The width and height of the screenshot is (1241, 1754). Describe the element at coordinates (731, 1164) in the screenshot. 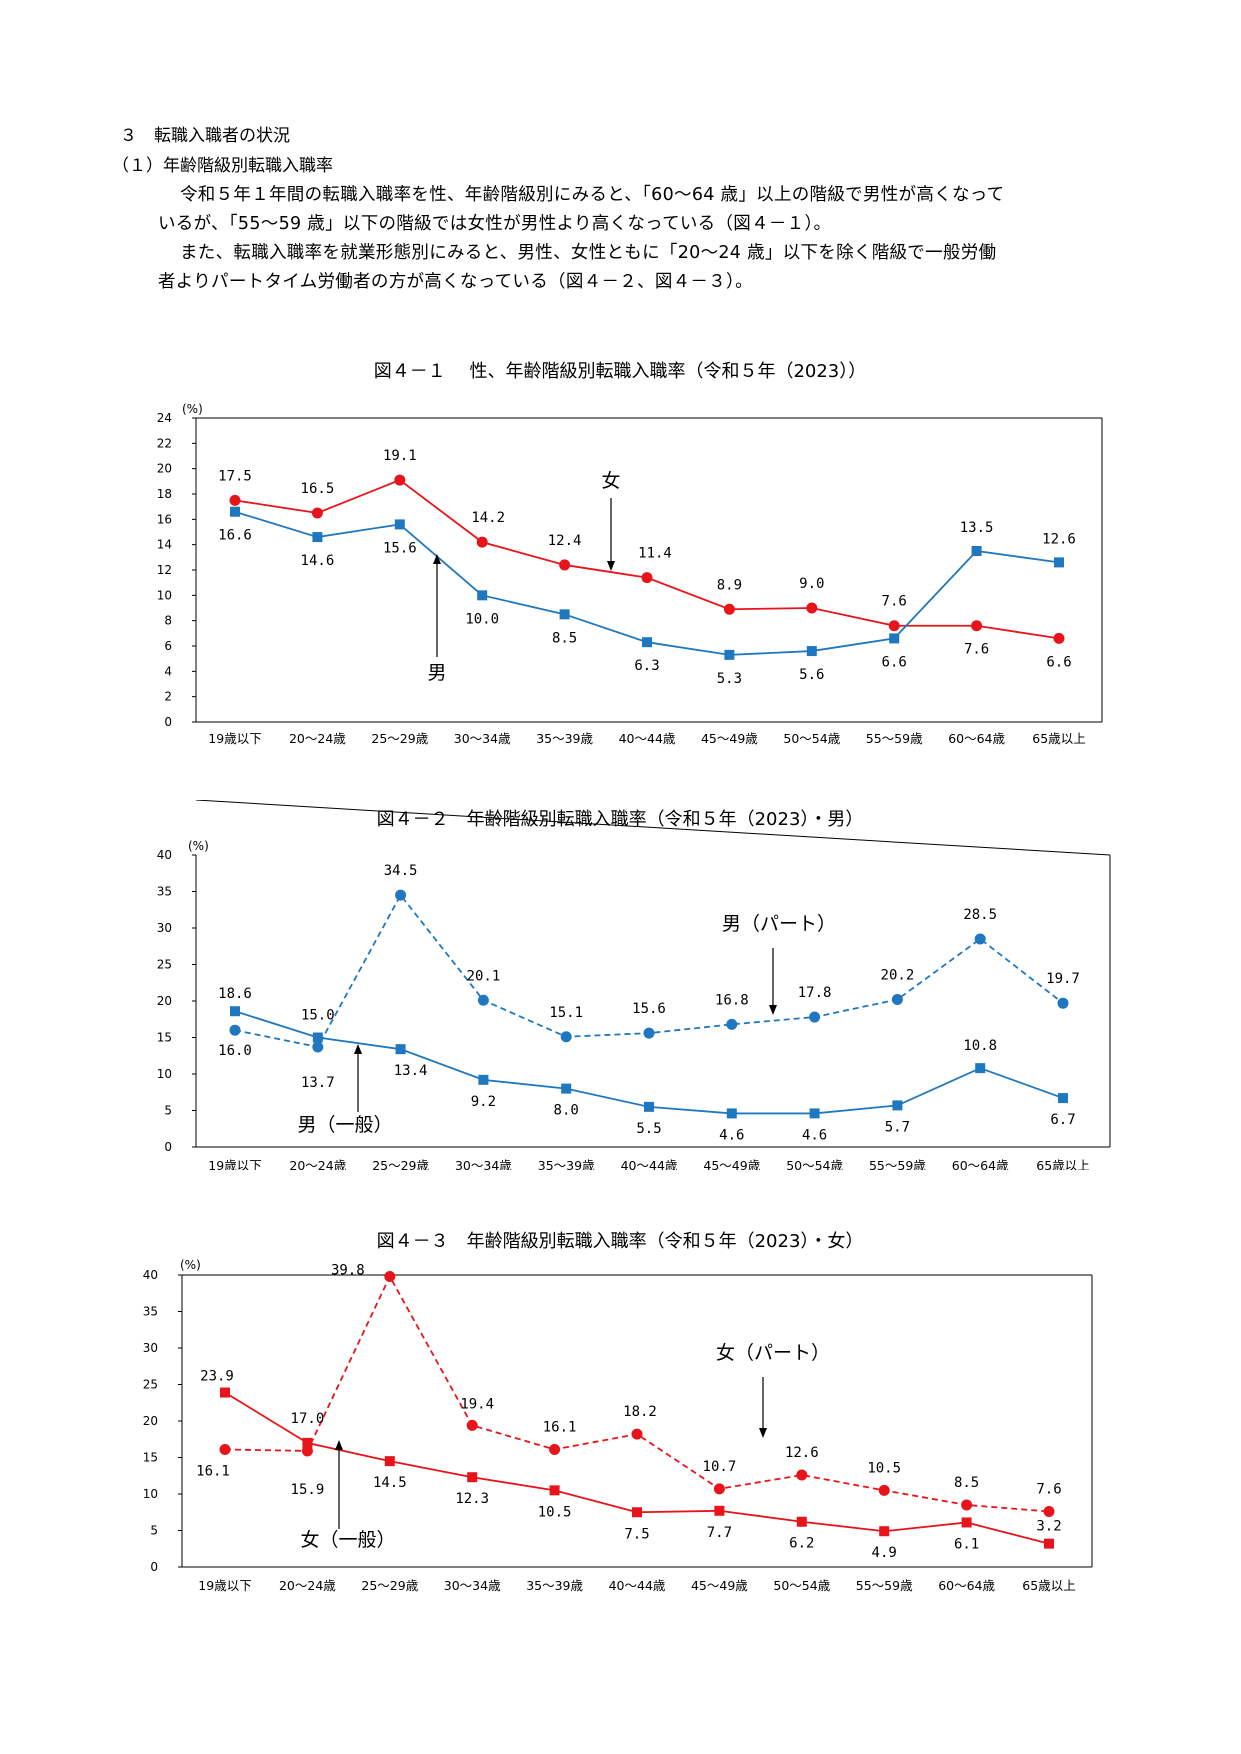

I see `x-tick-label: 45～49歳` at that location.